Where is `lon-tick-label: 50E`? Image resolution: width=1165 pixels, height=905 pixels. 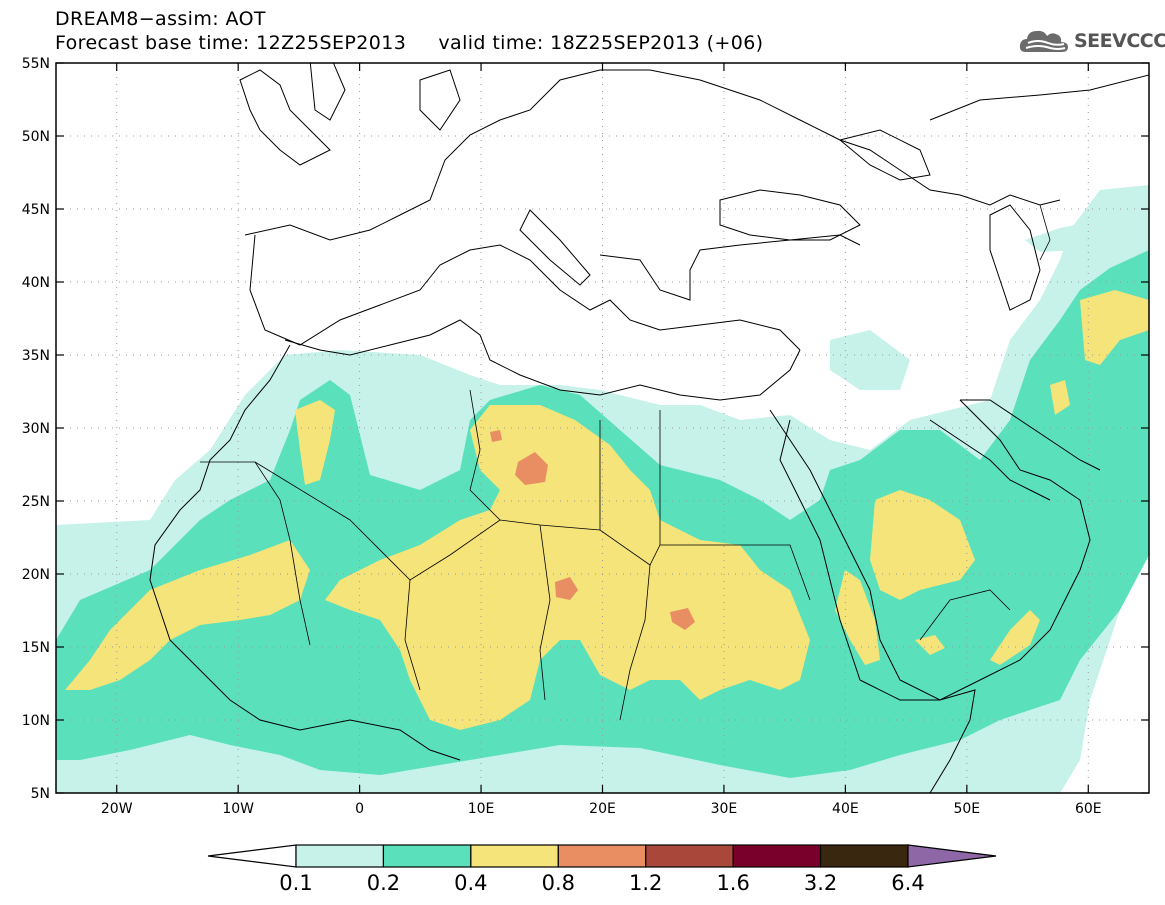
lon-tick-label: 50E is located at coordinates (966, 809).